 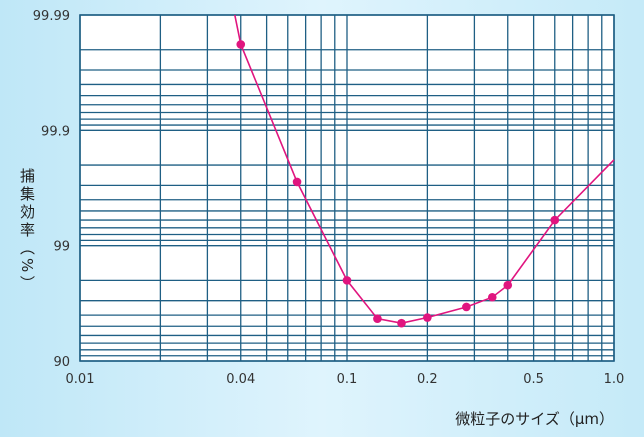 I want to click on y-tick-label: 99.99, so click(x=51, y=16).